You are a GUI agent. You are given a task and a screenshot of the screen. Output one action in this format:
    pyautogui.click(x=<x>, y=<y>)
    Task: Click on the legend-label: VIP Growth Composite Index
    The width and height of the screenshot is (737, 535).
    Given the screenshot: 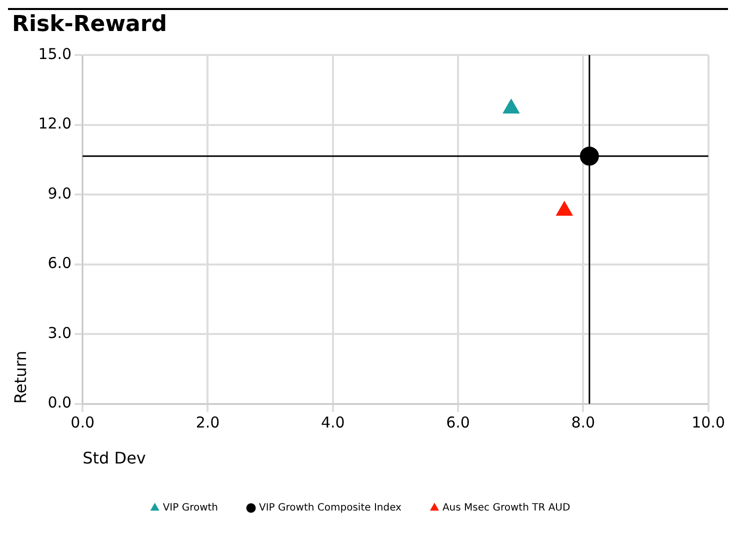 What is the action you would take?
    pyautogui.click(x=330, y=508)
    